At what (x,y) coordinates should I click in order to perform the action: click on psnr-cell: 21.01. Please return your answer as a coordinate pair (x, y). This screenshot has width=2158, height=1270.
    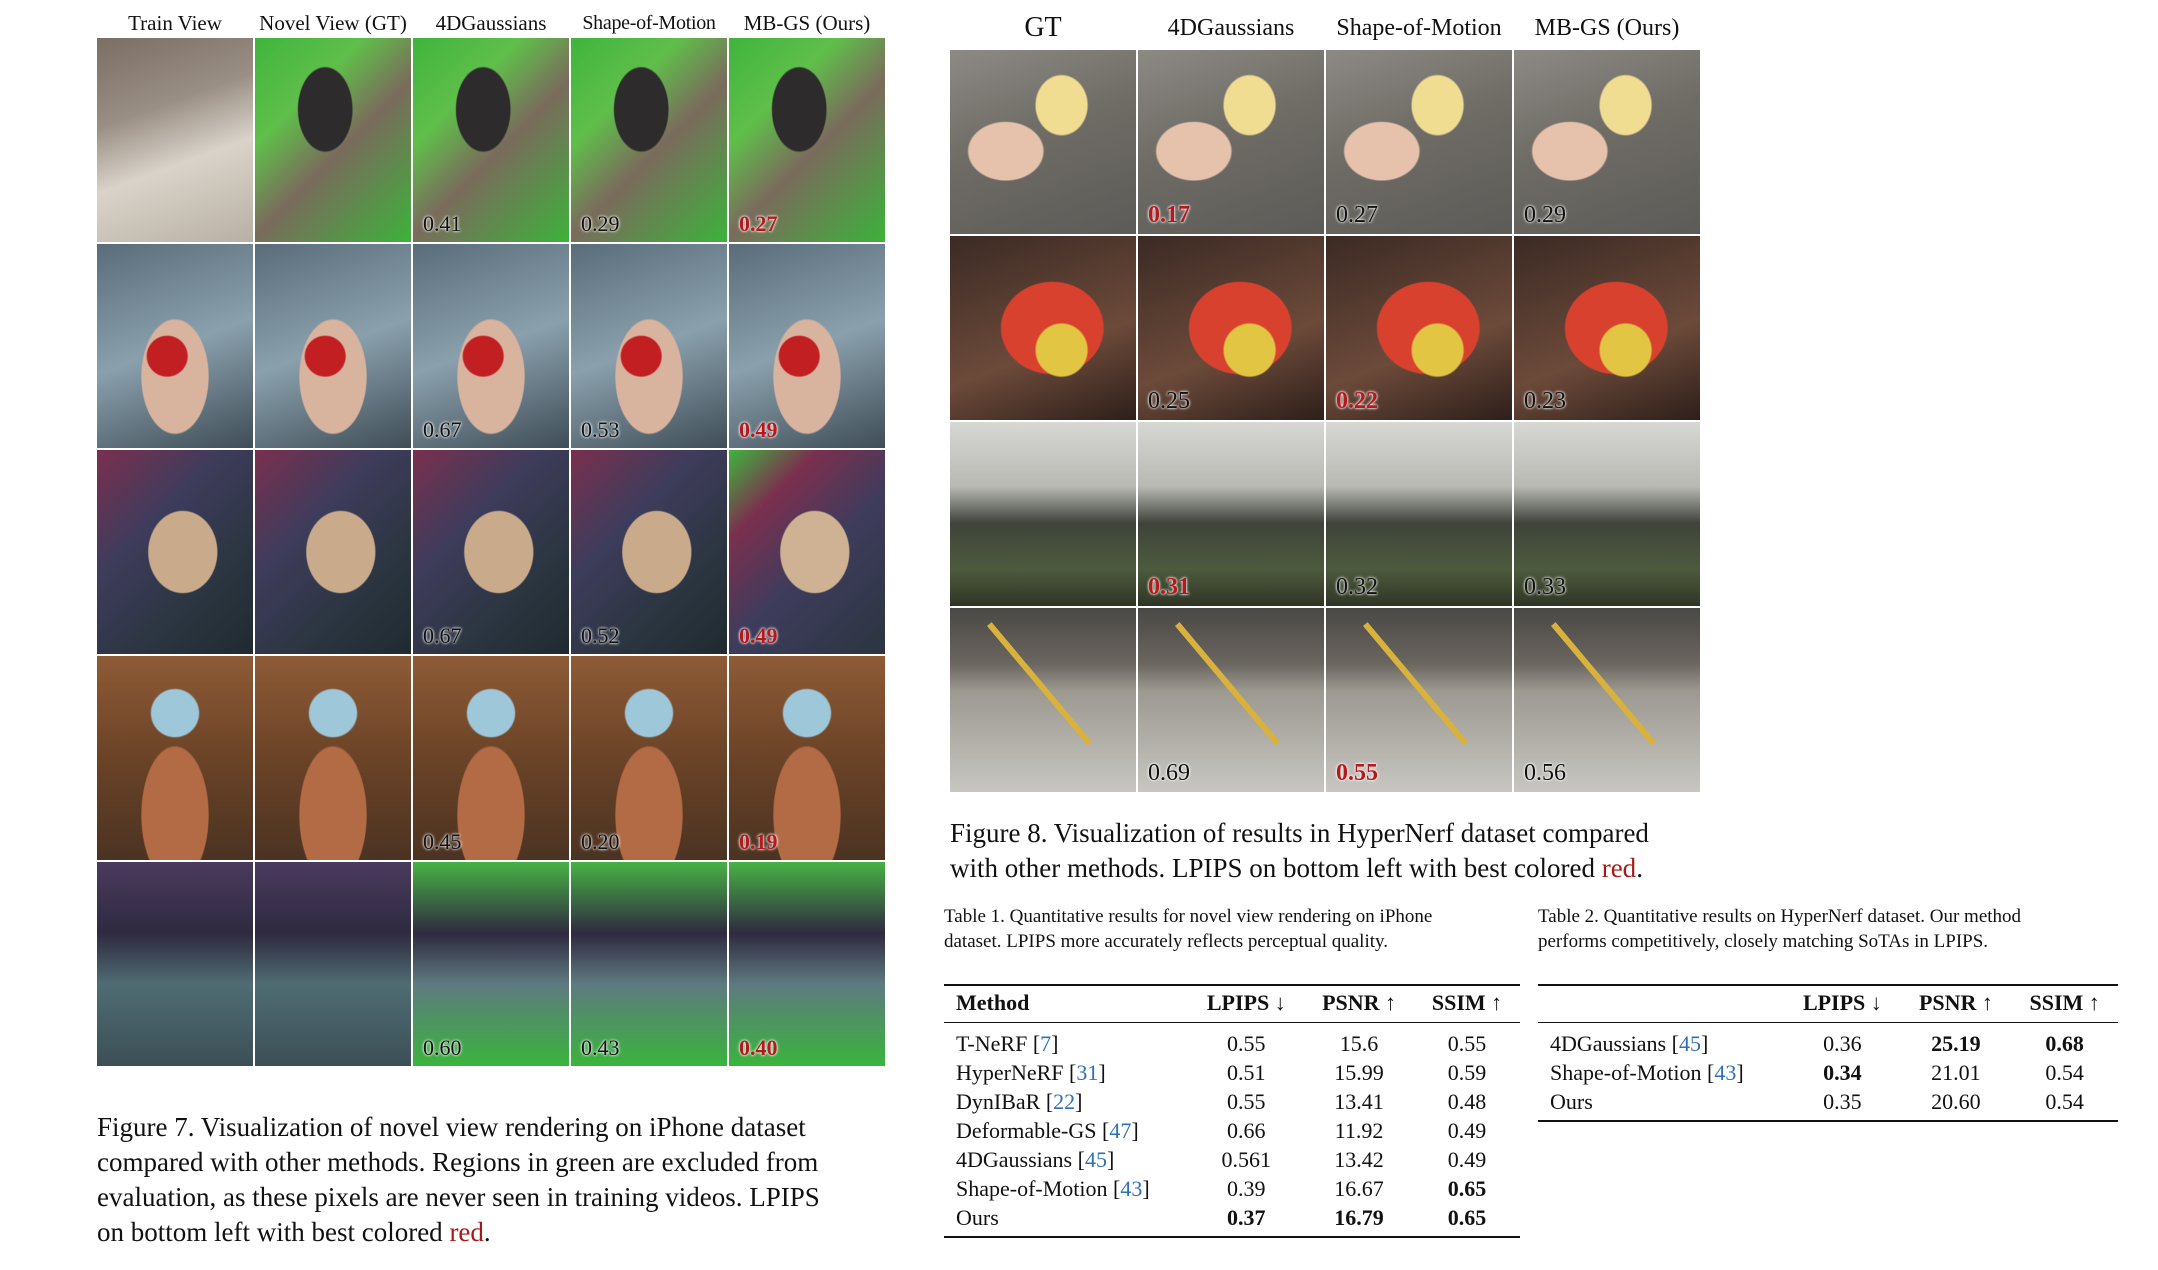
    Looking at the image, I should click on (1956, 1072).